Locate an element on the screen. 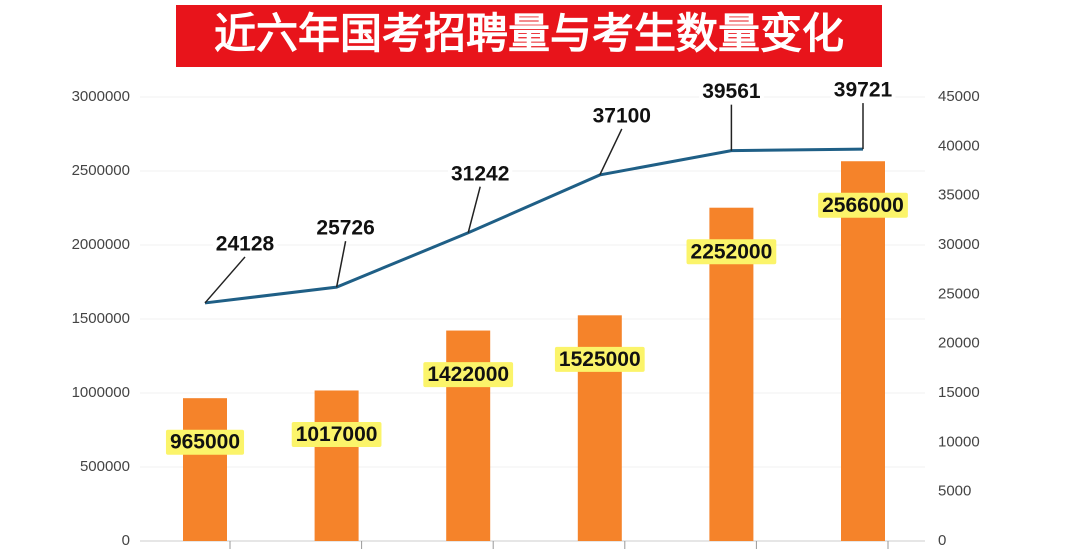 The width and height of the screenshot is (1080, 551). title-box is located at coordinates (529, 36).